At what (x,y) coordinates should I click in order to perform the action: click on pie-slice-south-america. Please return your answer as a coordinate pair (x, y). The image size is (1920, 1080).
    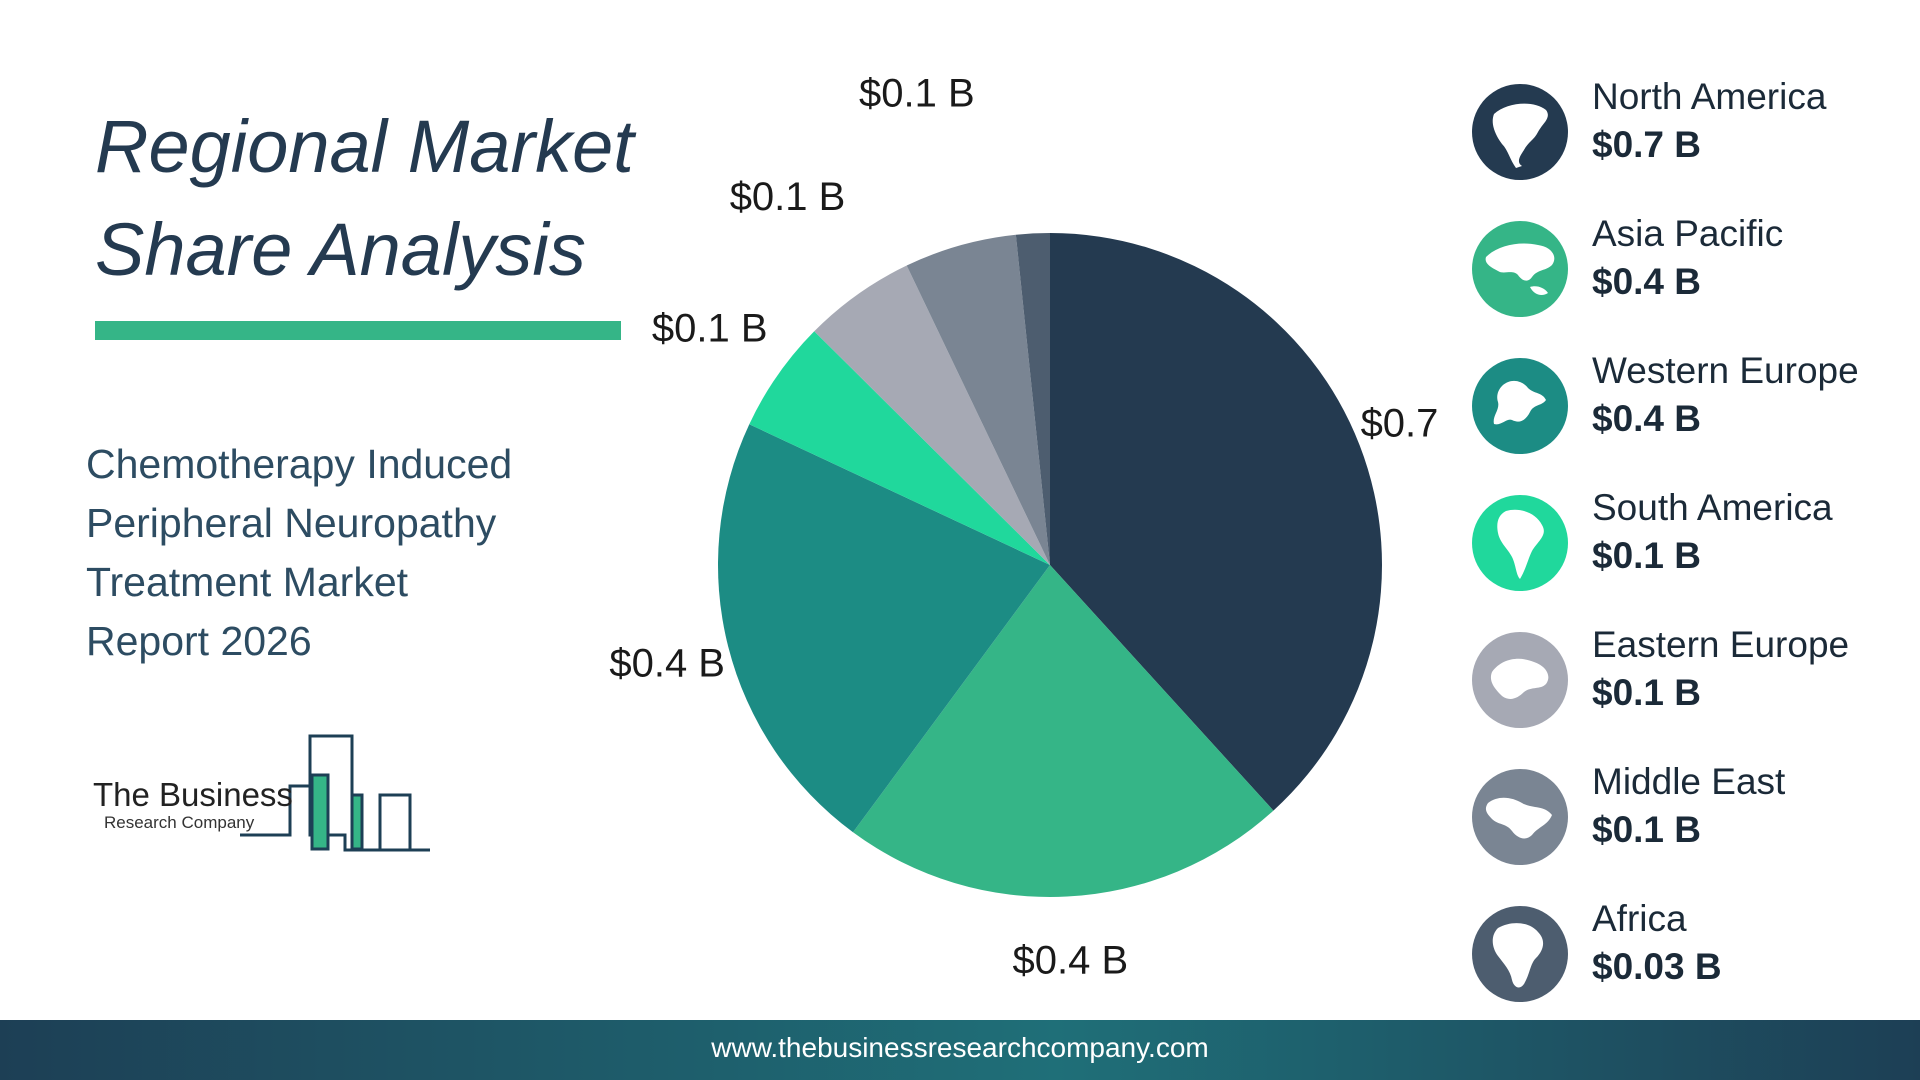
    Looking at the image, I should click on (899, 448).